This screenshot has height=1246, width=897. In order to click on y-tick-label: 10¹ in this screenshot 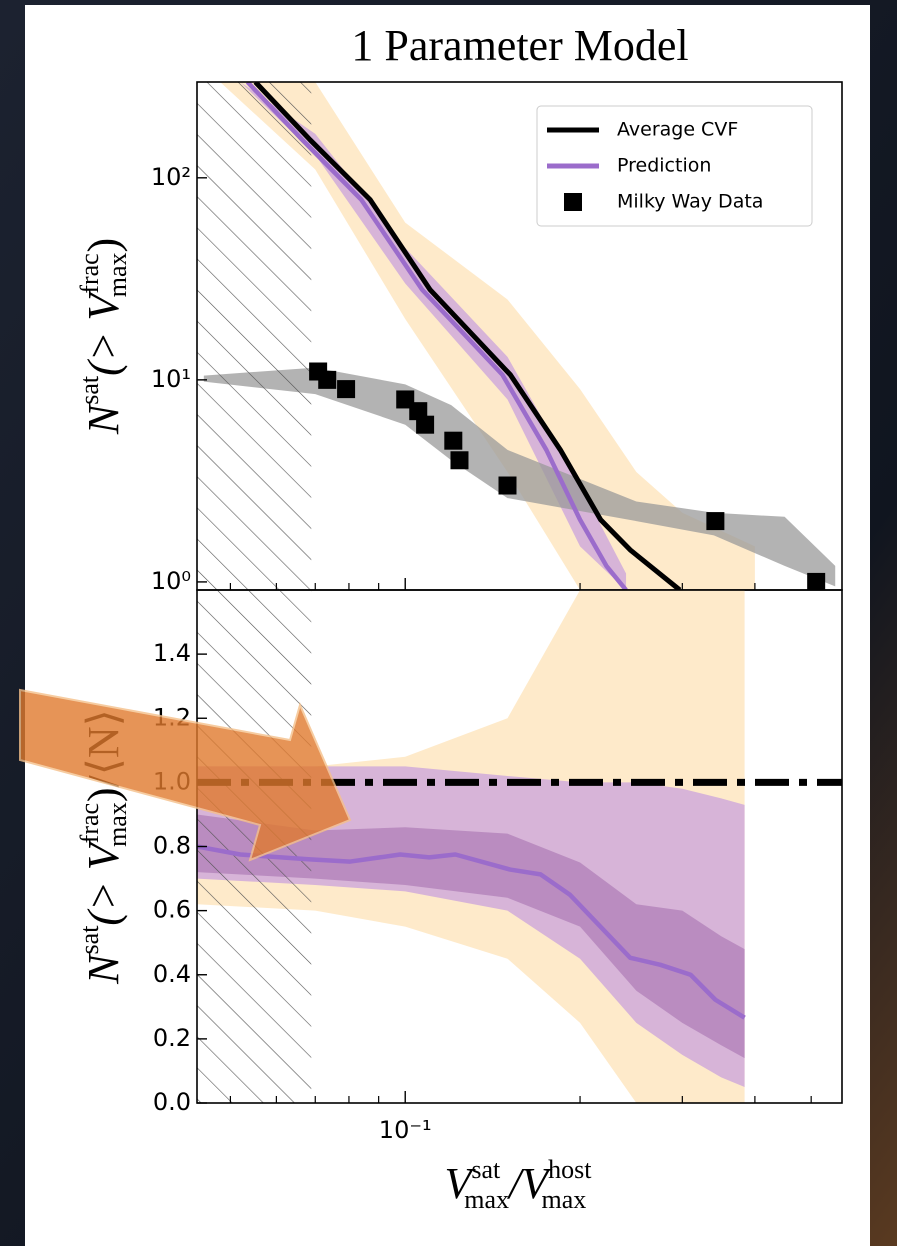, I will do `click(171, 379)`.